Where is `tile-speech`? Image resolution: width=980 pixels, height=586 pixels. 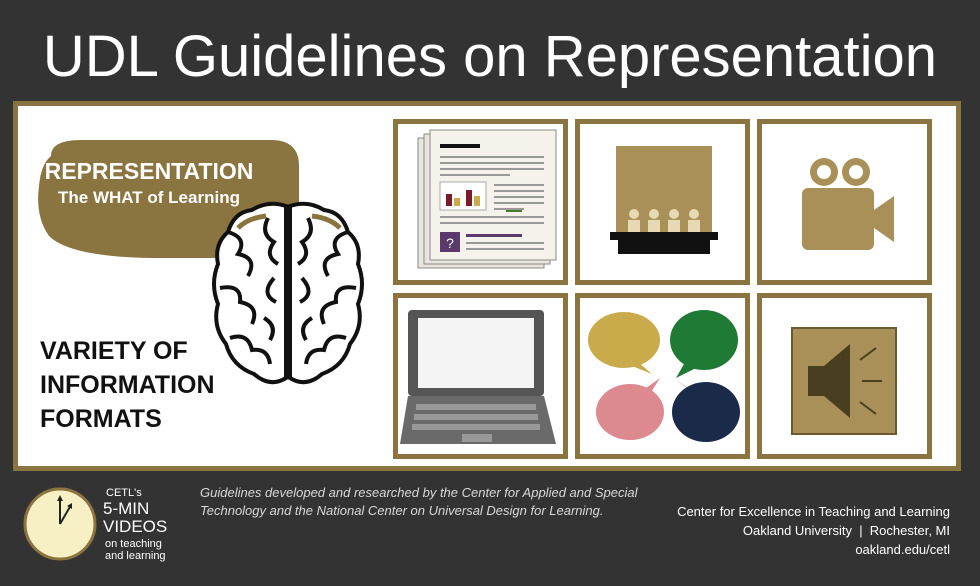
tile-speech is located at coordinates (662, 376).